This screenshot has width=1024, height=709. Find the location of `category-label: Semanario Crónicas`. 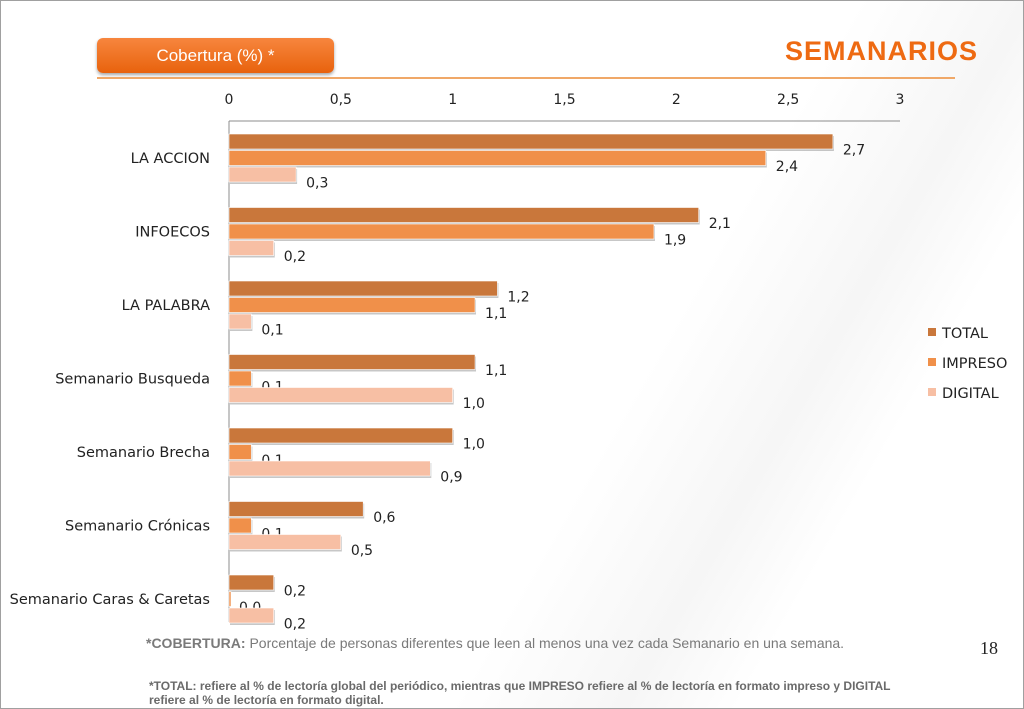

category-label: Semanario Crónicas is located at coordinates (137, 527).